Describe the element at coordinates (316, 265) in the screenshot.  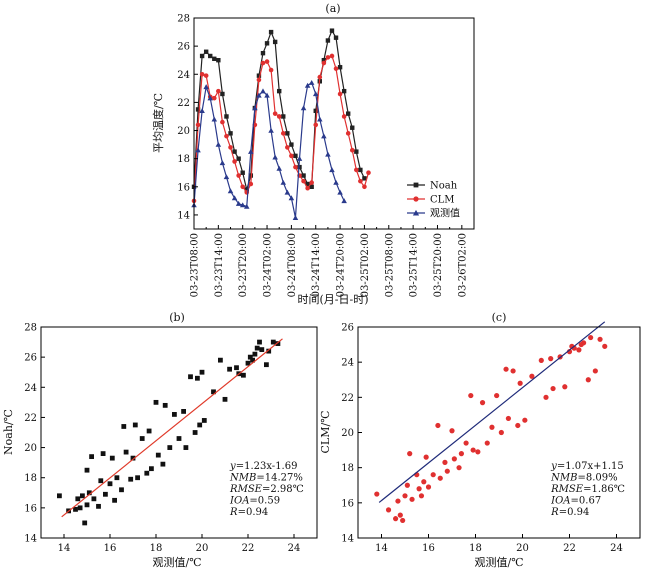
I see `panel-a-x-tick-label: 03-24T14:00` at that location.